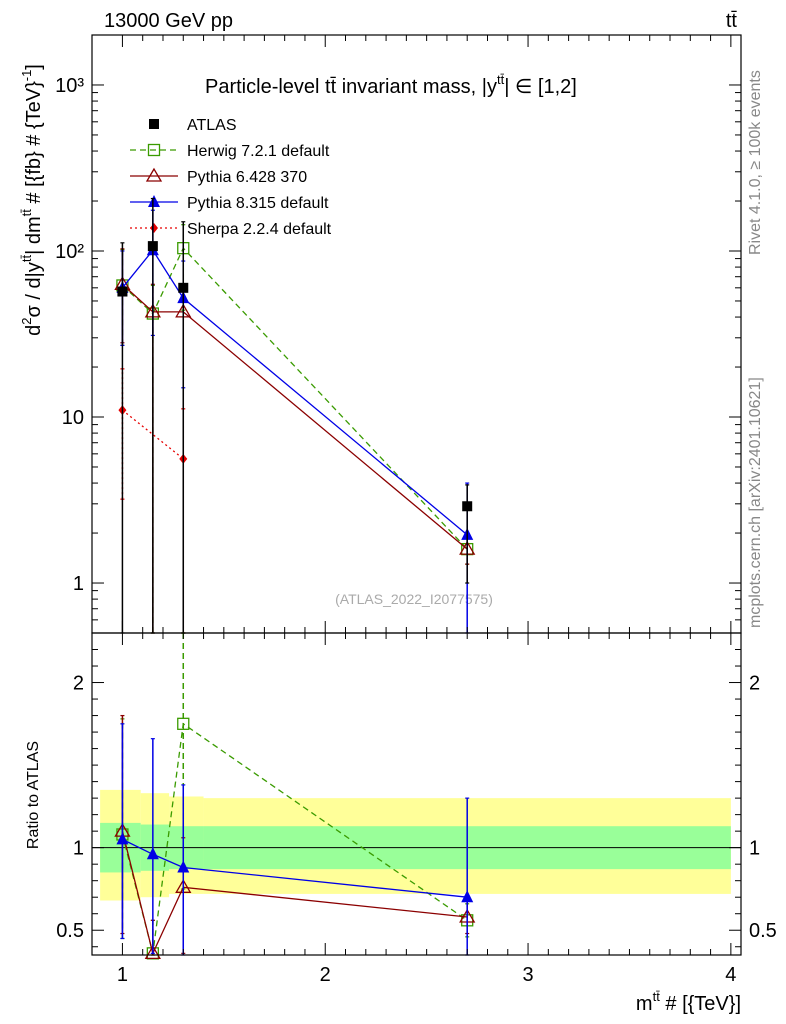 The image size is (786, 1024). I want to click on x-axis-label: mtt̄ # [{TeV}], so click(688, 1002).